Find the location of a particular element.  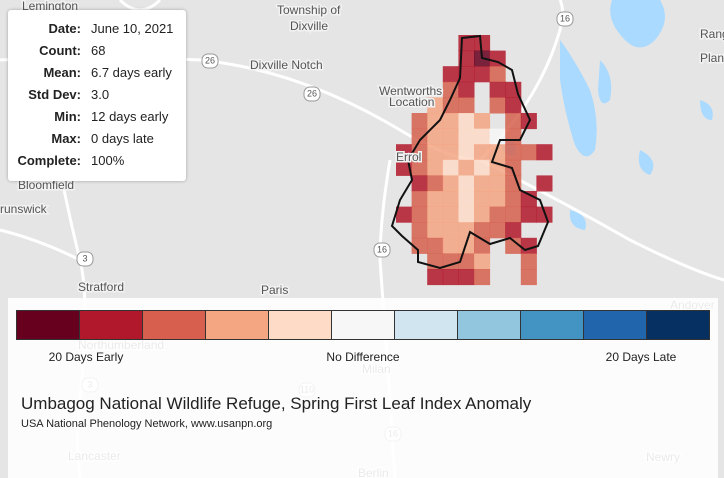

stat-value: 100% is located at coordinates (108, 160).